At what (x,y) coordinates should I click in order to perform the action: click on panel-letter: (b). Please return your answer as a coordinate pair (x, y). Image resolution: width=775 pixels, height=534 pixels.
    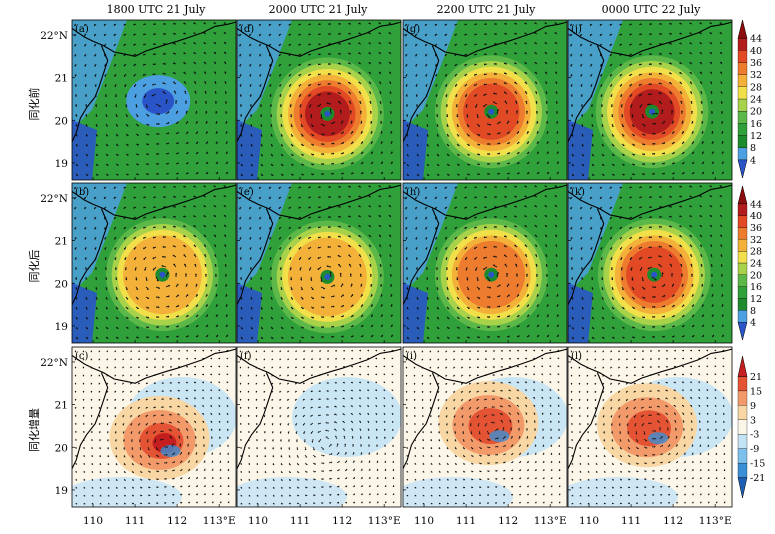
    Looking at the image, I should click on (82, 192).